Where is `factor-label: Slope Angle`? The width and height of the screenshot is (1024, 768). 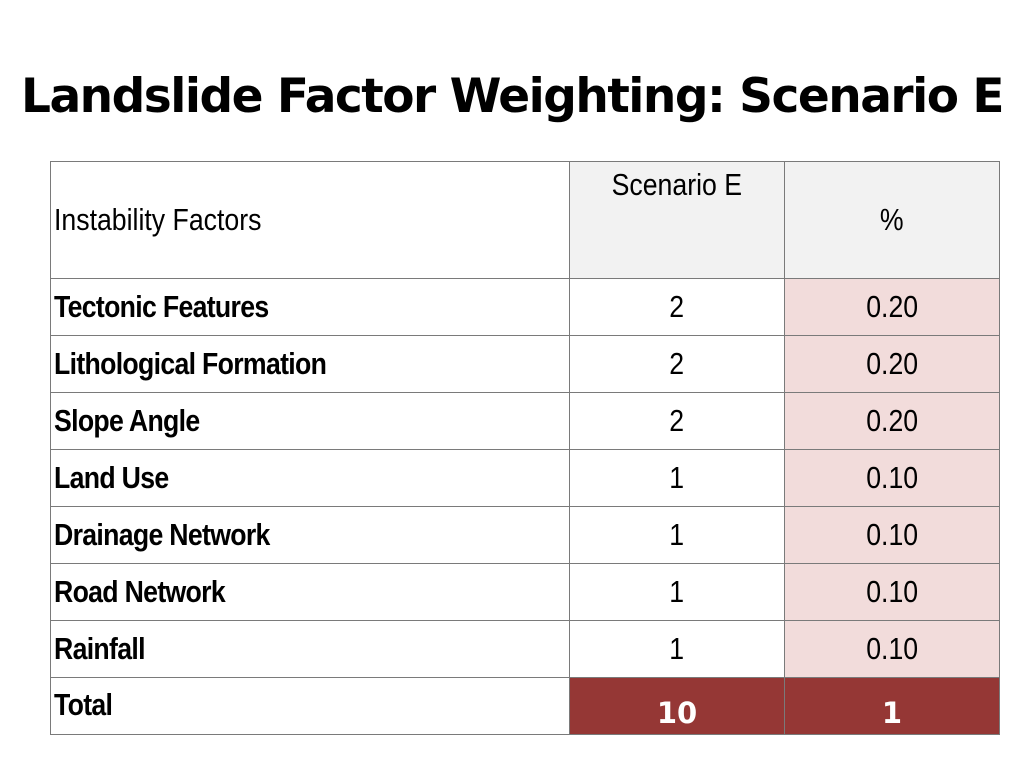
factor-label: Slope Angle is located at coordinates (127, 420).